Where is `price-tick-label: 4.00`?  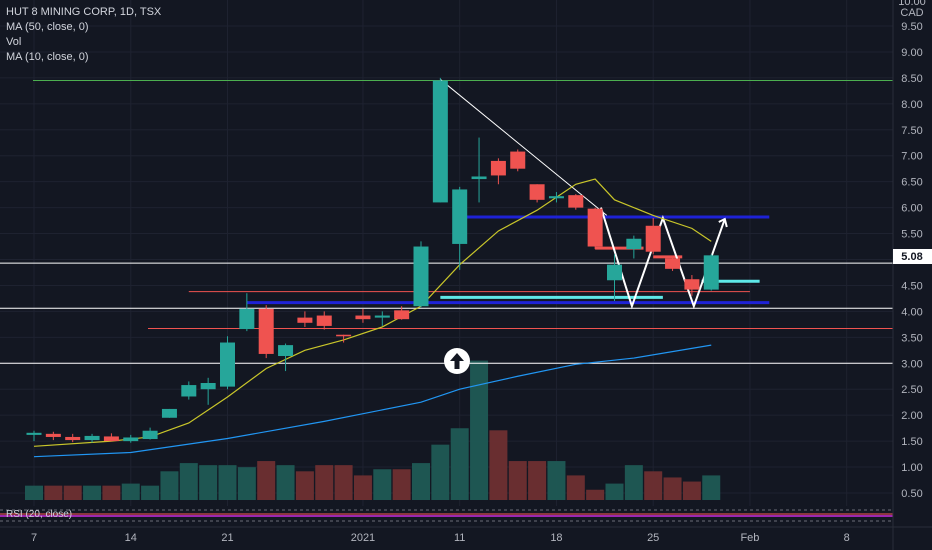
price-tick-label: 4.00 is located at coordinates (911, 312).